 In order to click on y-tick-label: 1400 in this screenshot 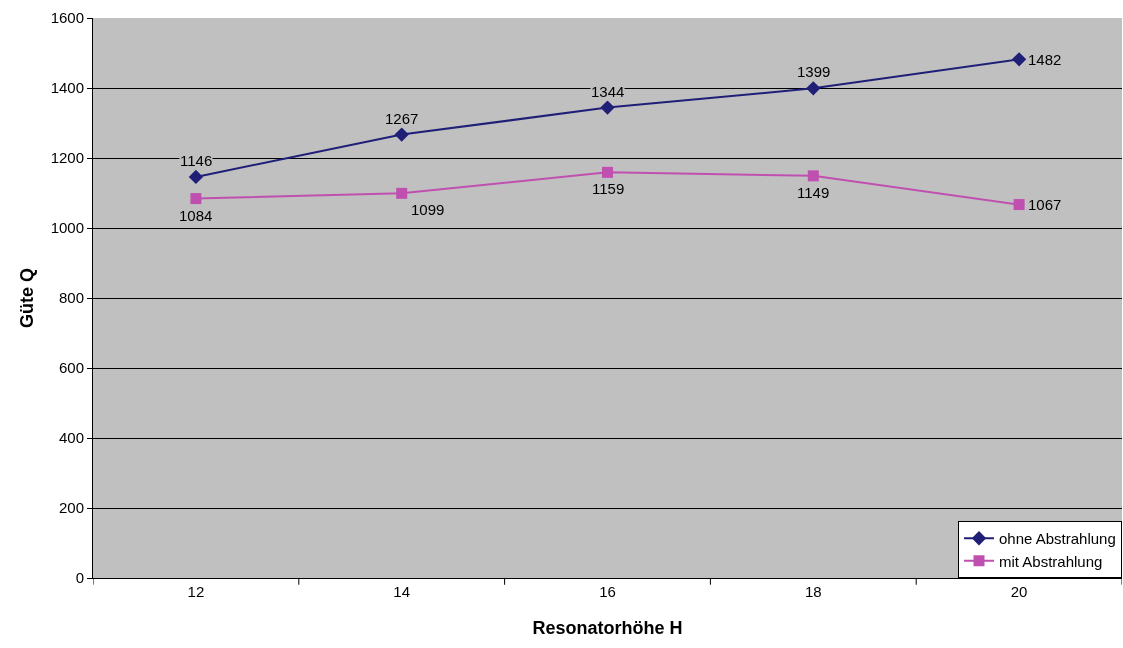, I will do `click(67, 88)`.